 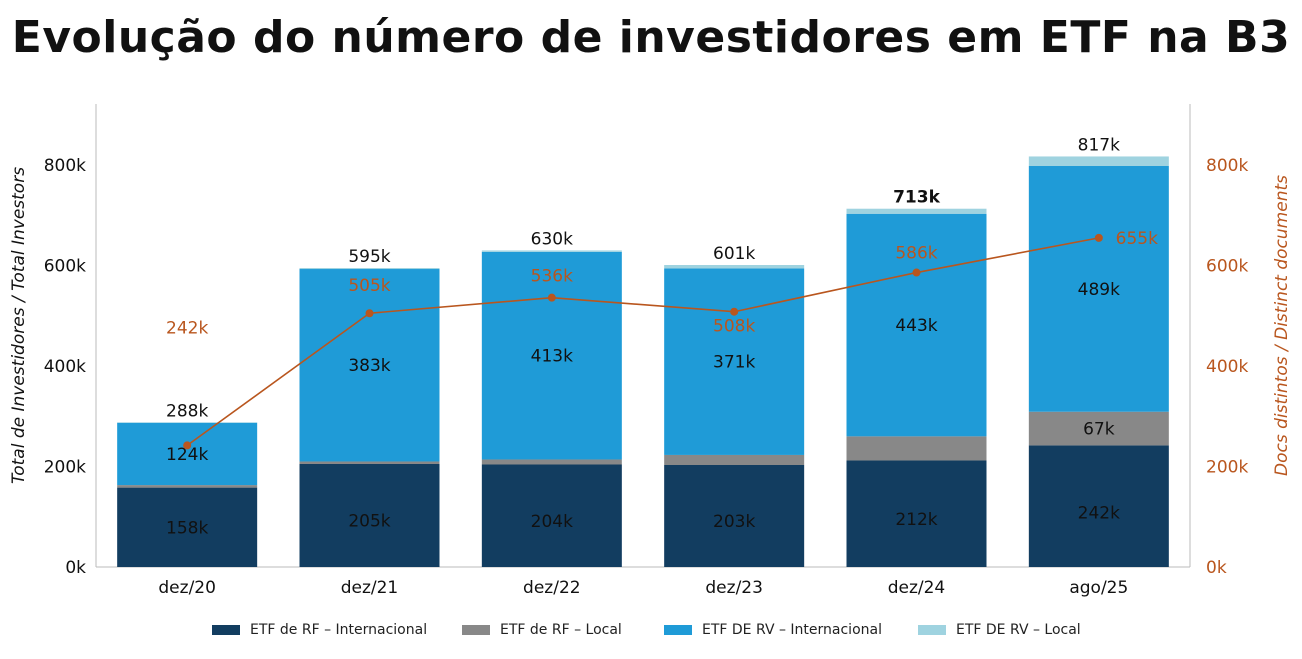 I want to click on line-data-label: 536k, so click(x=552, y=277).